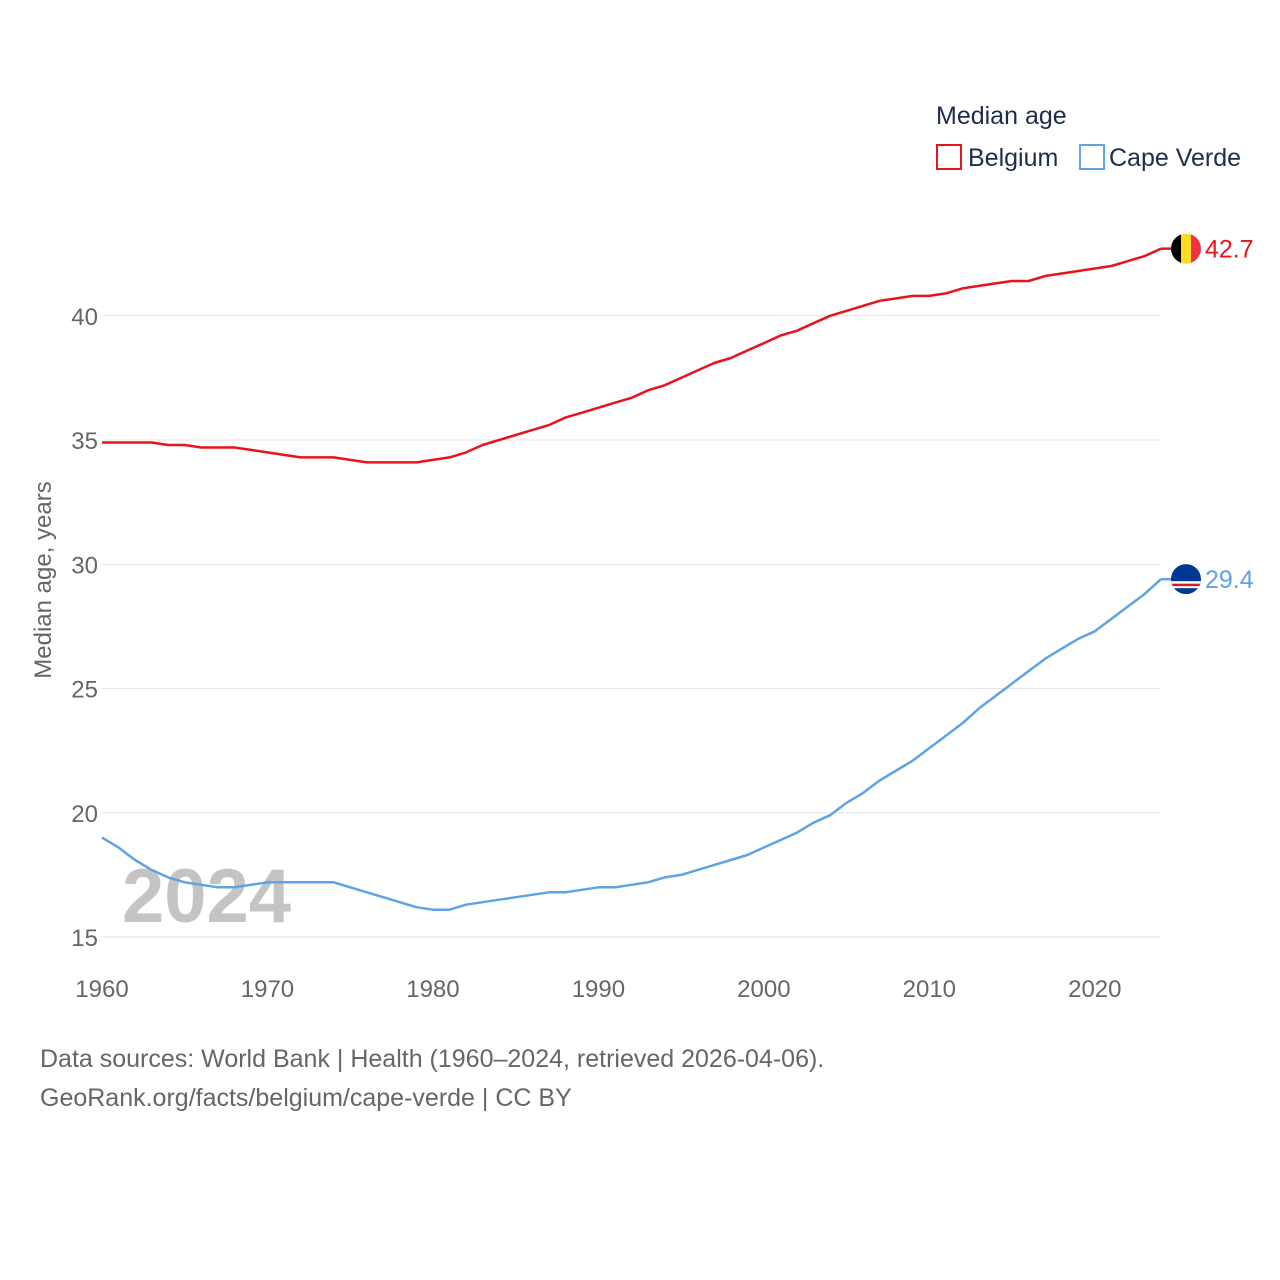 This screenshot has width=1280, height=1280. I want to click on y-tick-20: 20, so click(84, 814).